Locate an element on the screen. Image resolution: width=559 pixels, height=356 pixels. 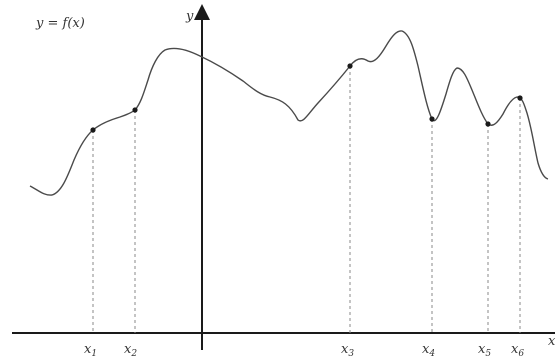
point-x1: x1 is located at coordinates (90, 241).